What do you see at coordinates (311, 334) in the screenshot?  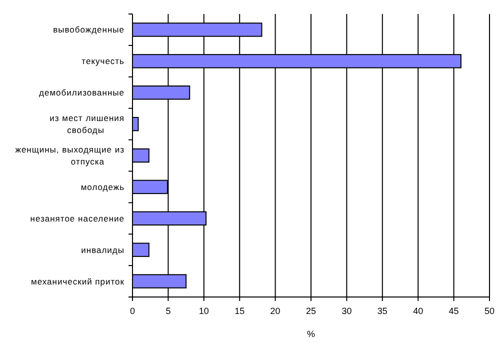 I see `x-axis-title: %` at bounding box center [311, 334].